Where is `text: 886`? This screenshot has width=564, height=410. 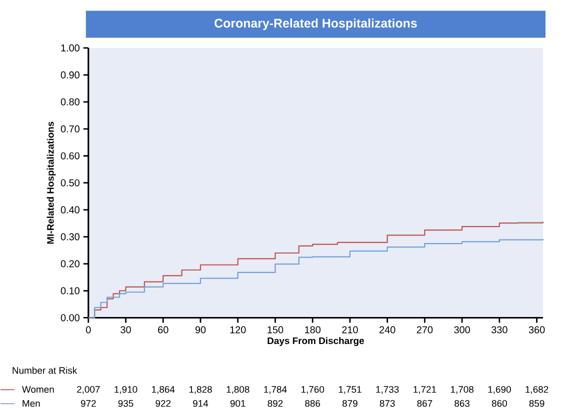 text: 886 is located at coordinates (312, 403).